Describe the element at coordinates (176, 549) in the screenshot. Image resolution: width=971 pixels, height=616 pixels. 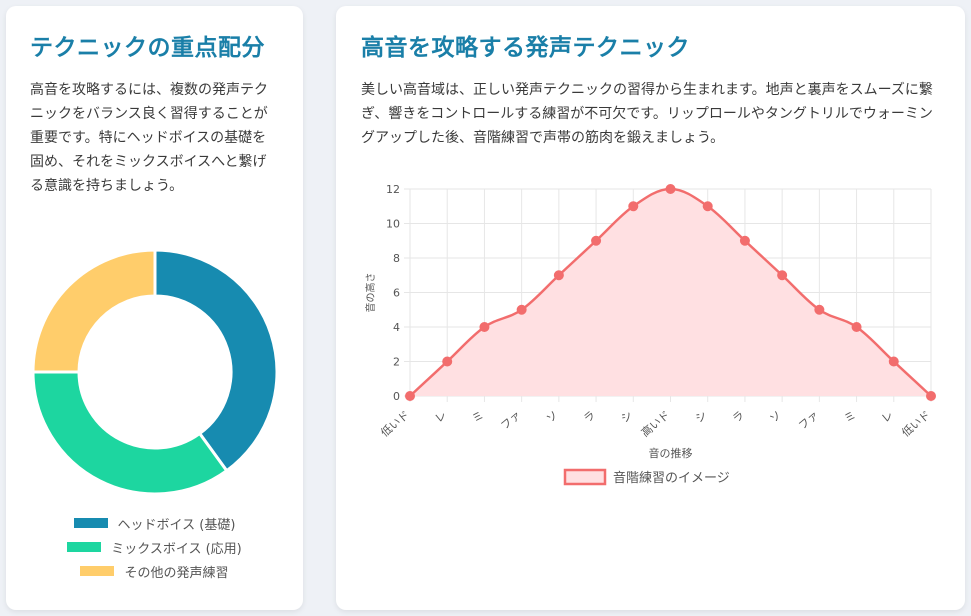
I see `legend-label: ミックスボイス (応用)` at that location.